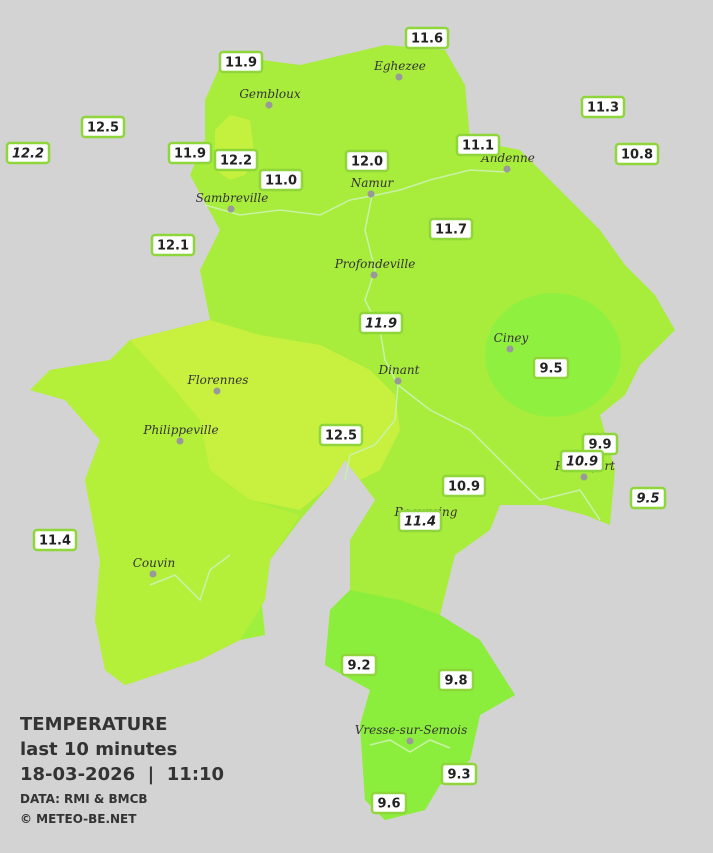 The height and width of the screenshot is (853, 713). Describe the element at coordinates (122, 774) in the screenshot. I see `legend-datetime: 18-03-2026 | 11:10` at that location.